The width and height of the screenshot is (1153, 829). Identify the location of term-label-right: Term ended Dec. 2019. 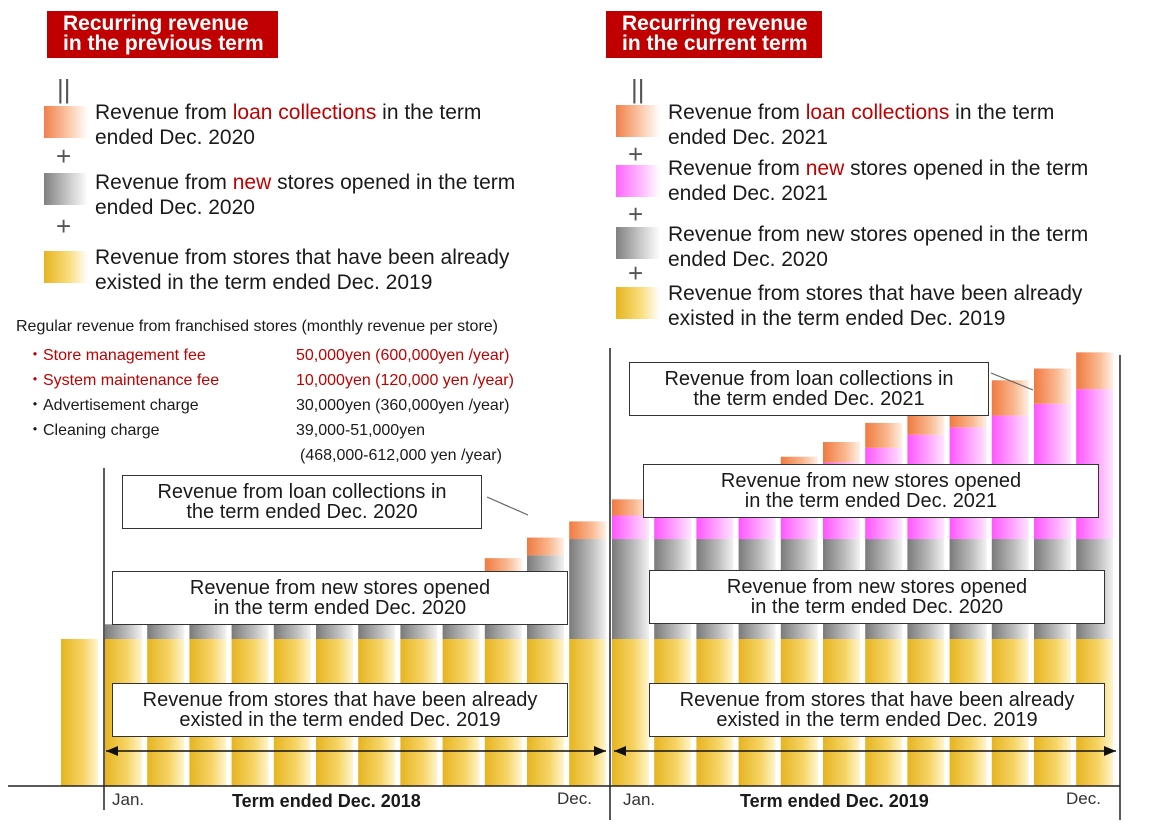
(834, 801).